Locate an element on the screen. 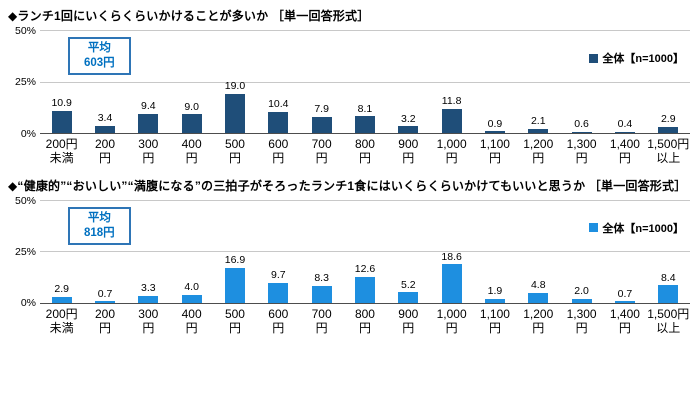 Image resolution: width=700 pixels, height=417 pixels. x-axis-category-label: 200円 未満 is located at coordinates (61, 321).